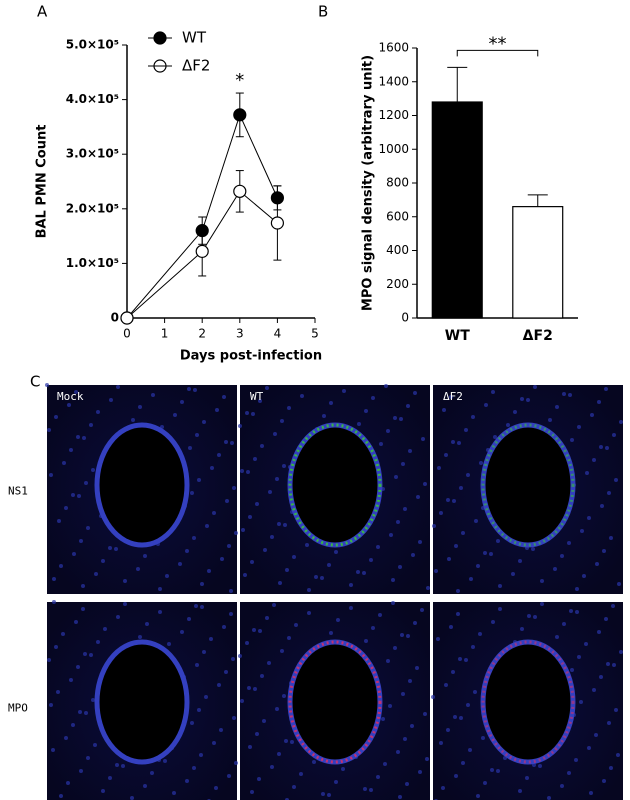 This screenshot has width=630, height=800. I want to click on legend-label: ΔF2, so click(196, 66).